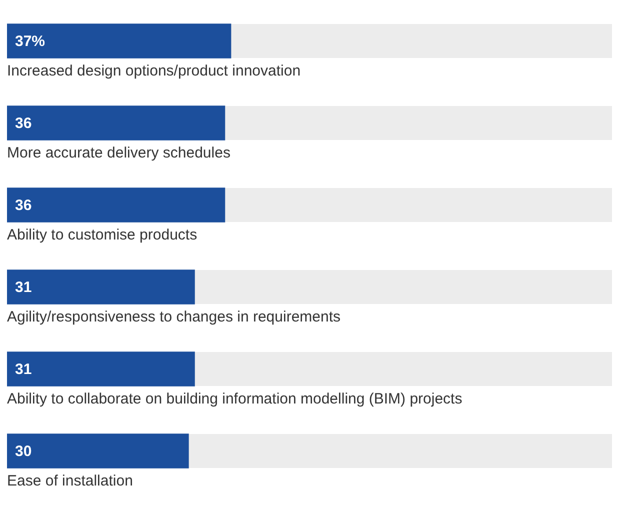  I want to click on y-tick-label: Ability to collaborate on building information modelling (BIM) projects, so click(234, 399).